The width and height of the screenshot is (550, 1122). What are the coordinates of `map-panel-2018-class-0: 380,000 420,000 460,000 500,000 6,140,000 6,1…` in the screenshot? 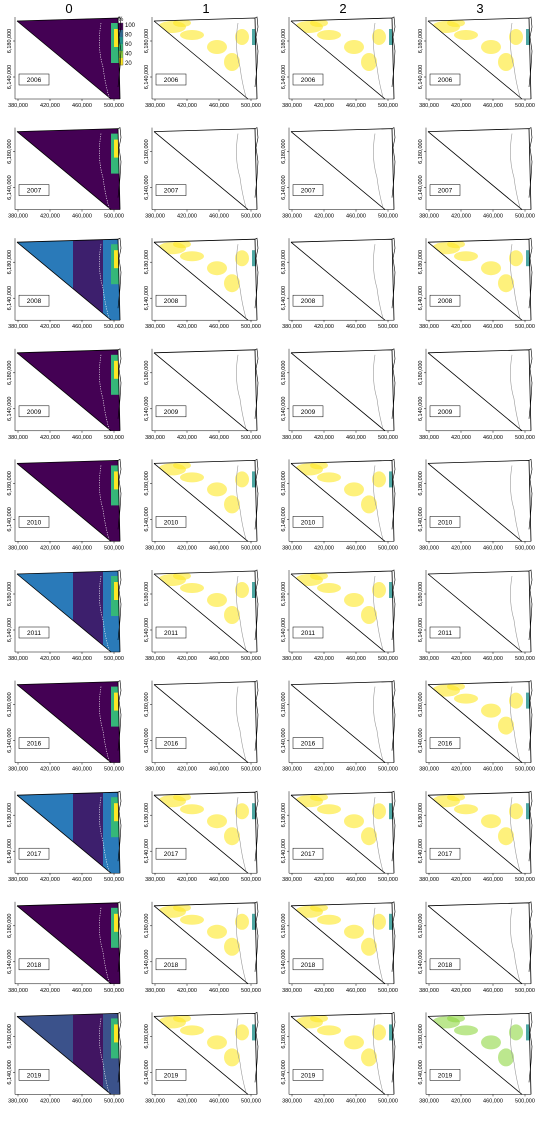 It's located at (65, 947).